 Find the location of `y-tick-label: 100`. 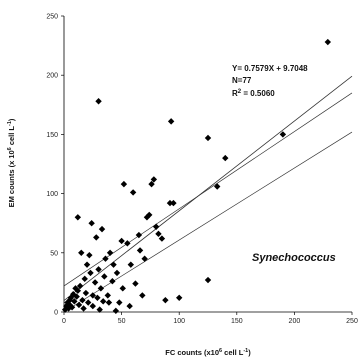

y-tick-label: 100 is located at coordinates (52, 194).